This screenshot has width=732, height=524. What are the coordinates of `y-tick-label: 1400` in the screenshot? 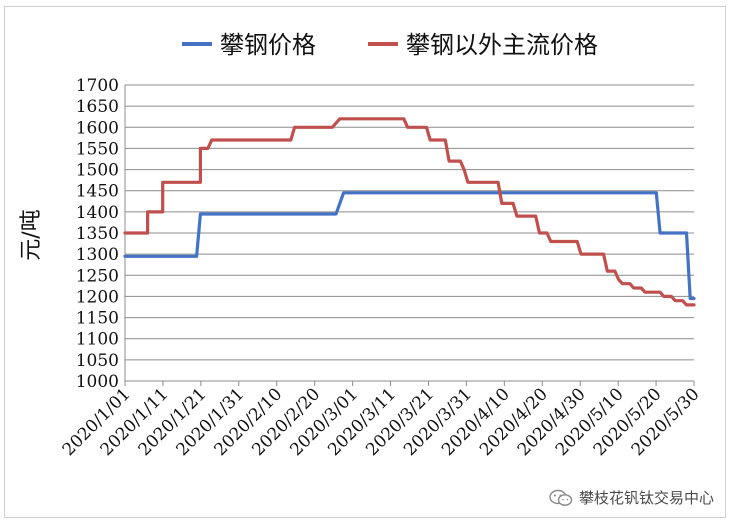 It's located at (97, 213).